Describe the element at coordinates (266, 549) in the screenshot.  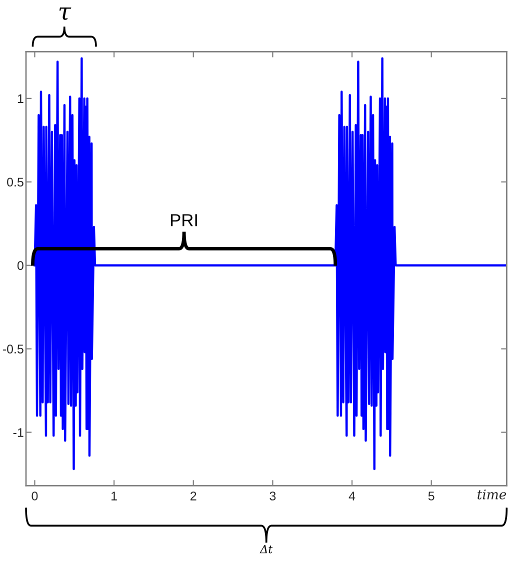
I see `text: Δt` at that location.